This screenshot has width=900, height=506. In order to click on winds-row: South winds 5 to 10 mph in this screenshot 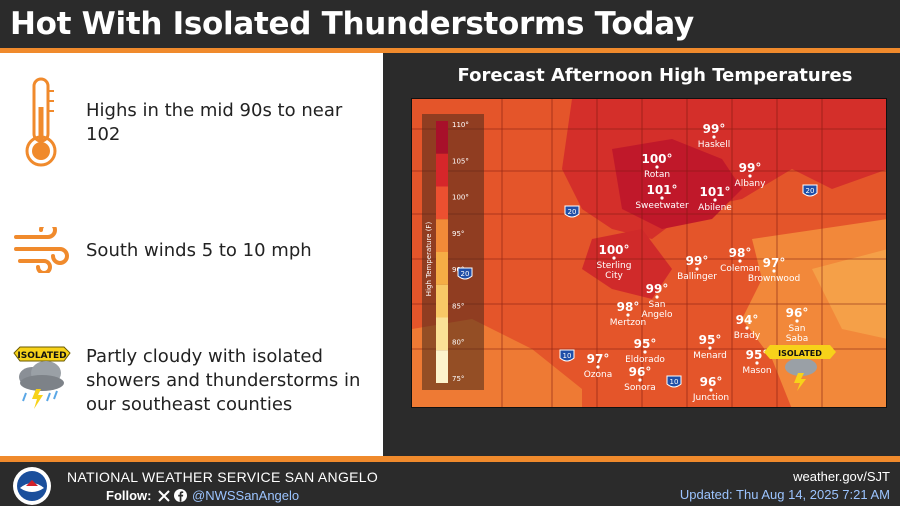, I will do `click(191, 250)`.